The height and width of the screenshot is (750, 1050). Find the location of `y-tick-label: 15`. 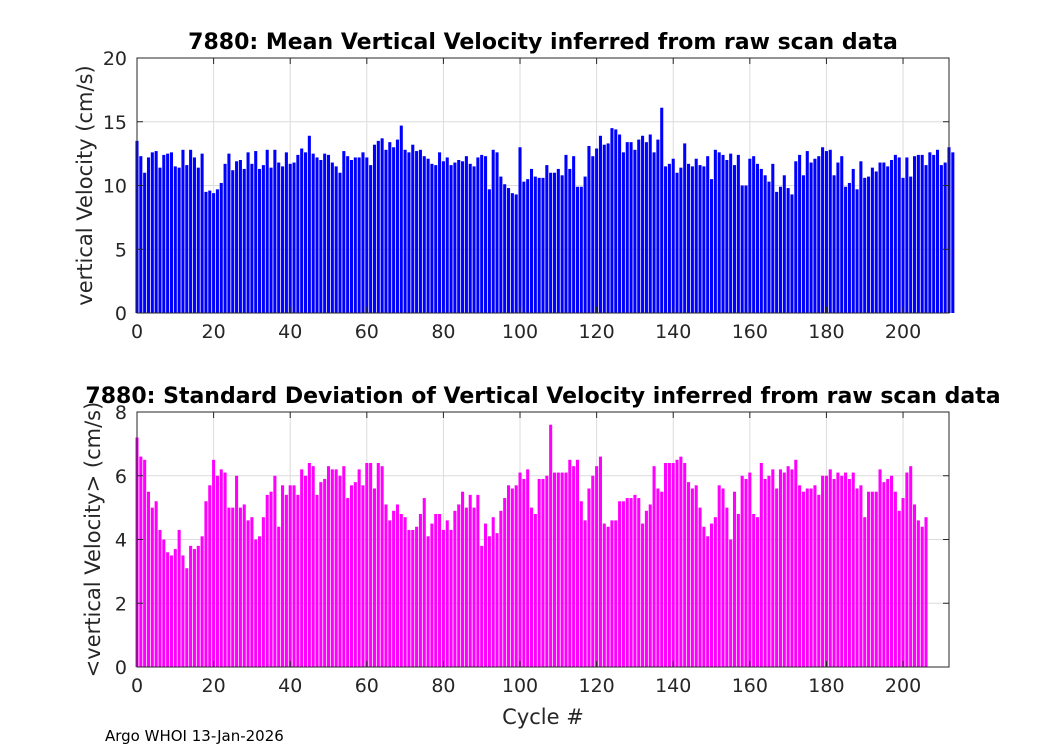

y-tick-label: 15 is located at coordinates (115, 123).